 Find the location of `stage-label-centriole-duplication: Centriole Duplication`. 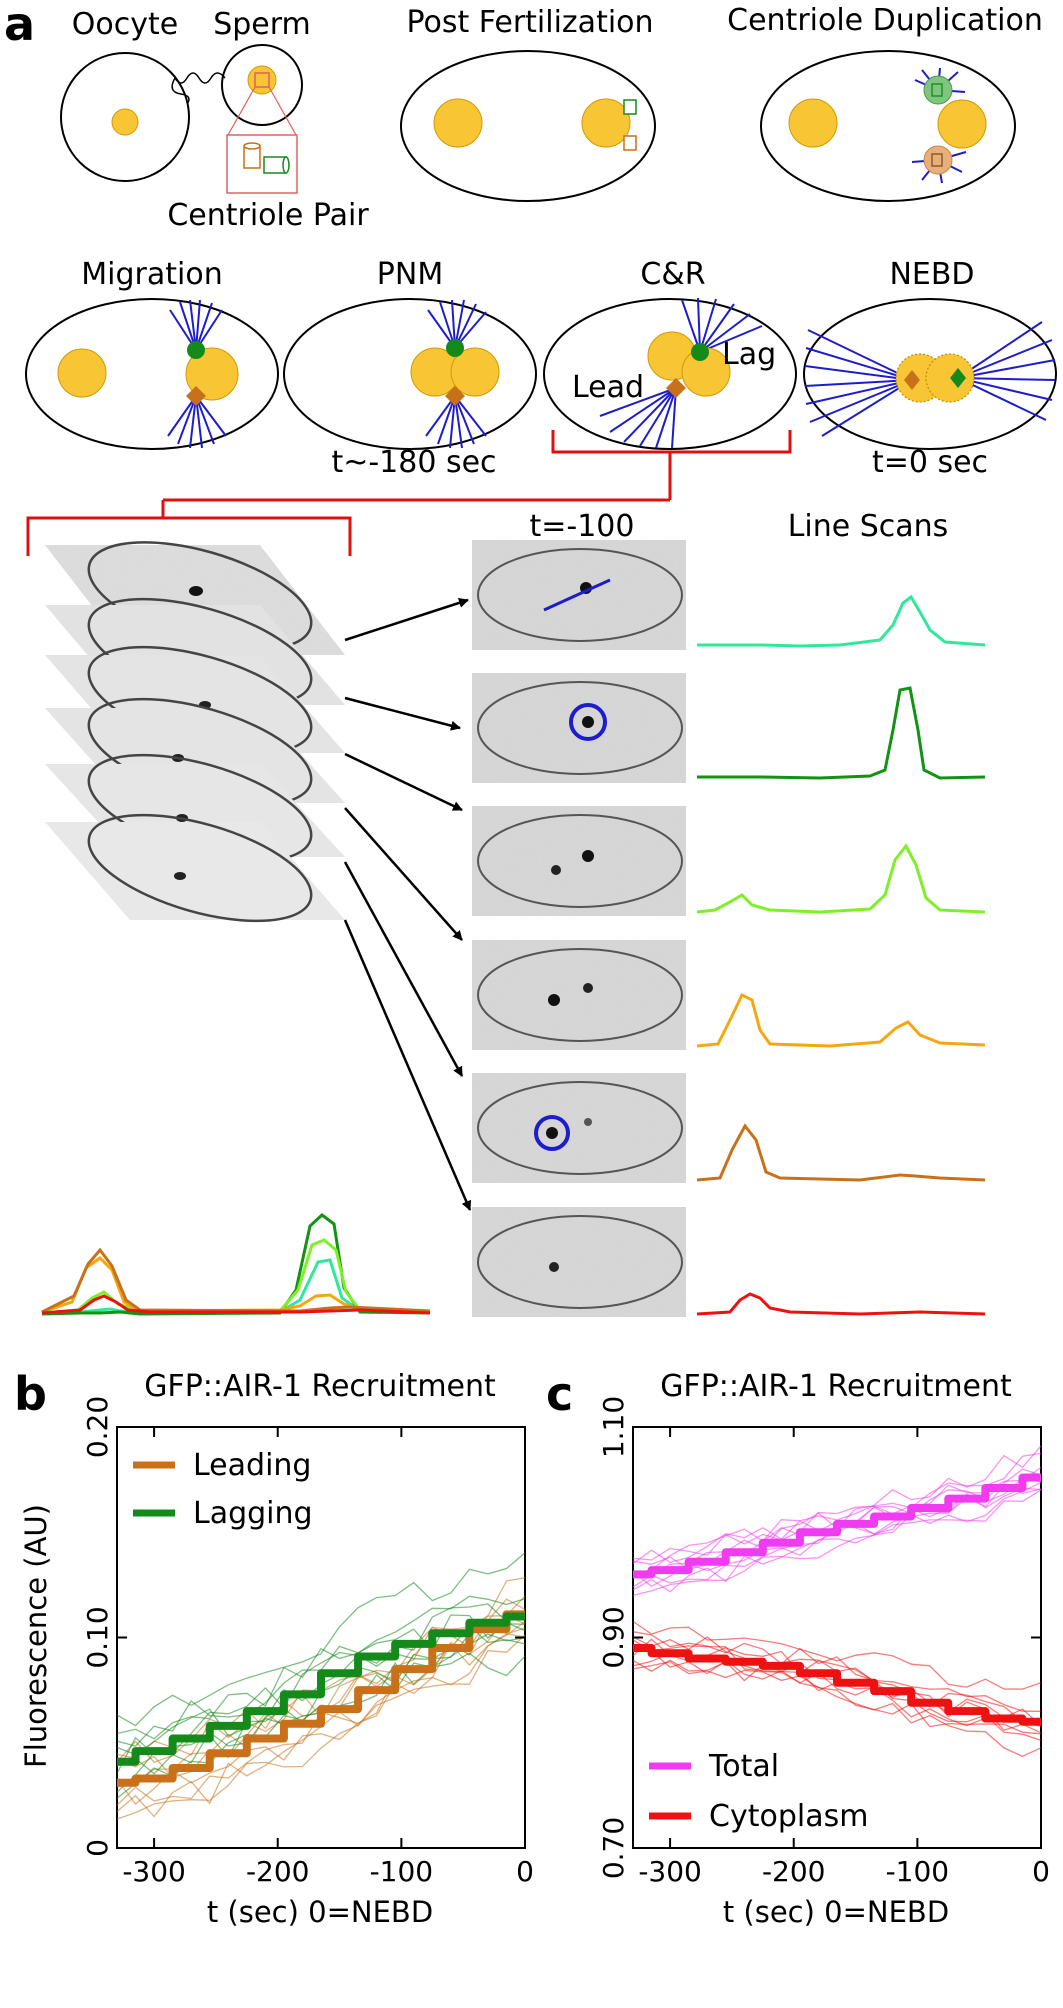

stage-label-centriole-duplication: Centriole Duplication is located at coordinates (885, 20).